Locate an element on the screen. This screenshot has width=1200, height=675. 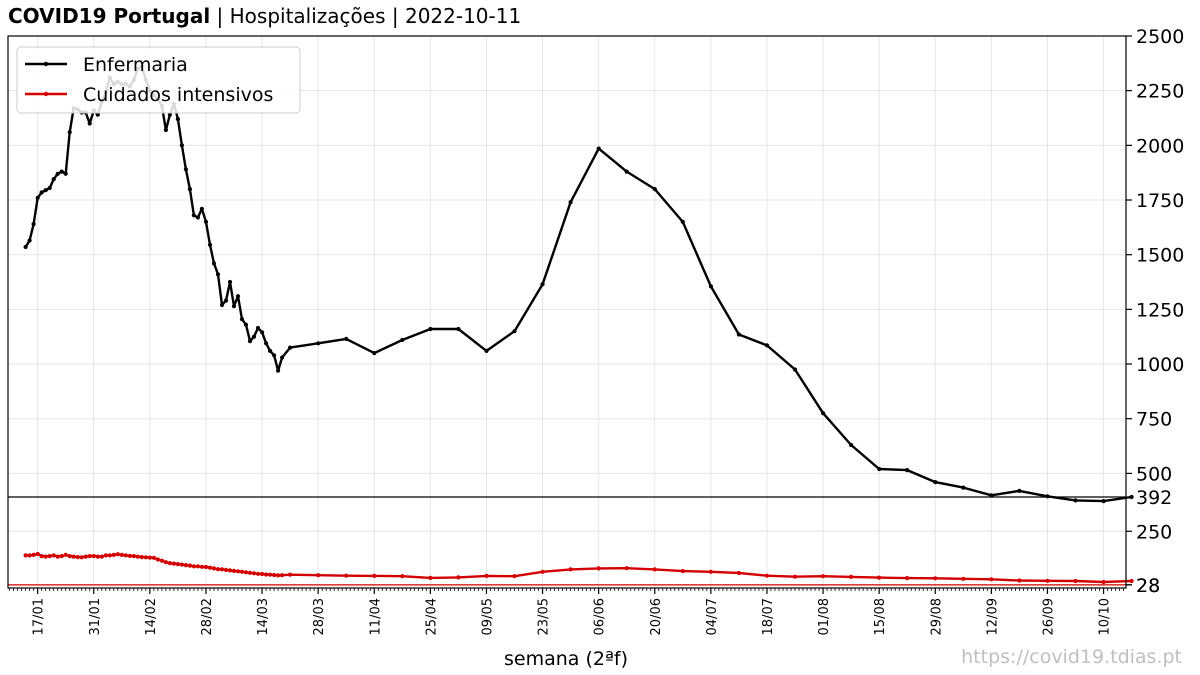
y-tick-label: 750 is located at coordinates (1154, 420).